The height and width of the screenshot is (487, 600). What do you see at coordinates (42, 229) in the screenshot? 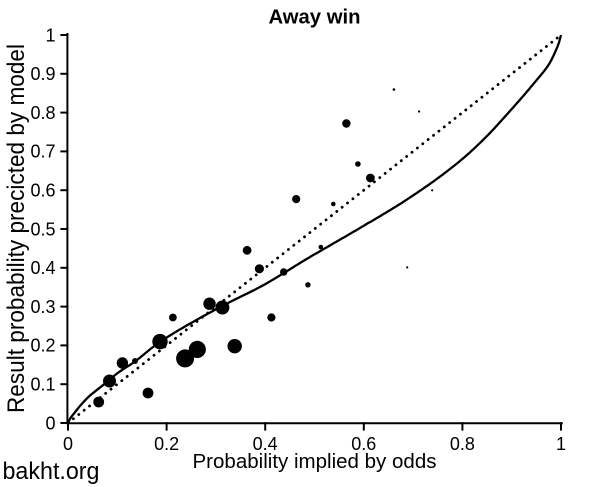
I see `svg-text: 0.5` at bounding box center [42, 229].